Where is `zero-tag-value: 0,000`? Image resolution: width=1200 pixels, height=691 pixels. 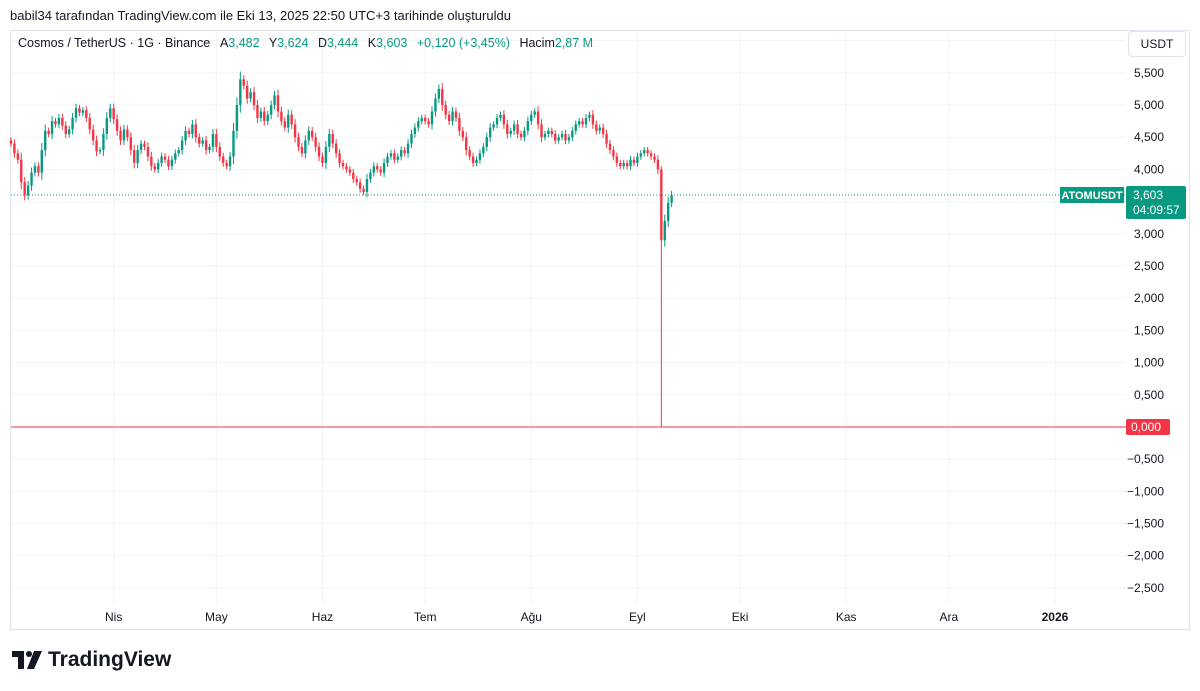
zero-tag-value: 0,000 is located at coordinates (1146, 427).